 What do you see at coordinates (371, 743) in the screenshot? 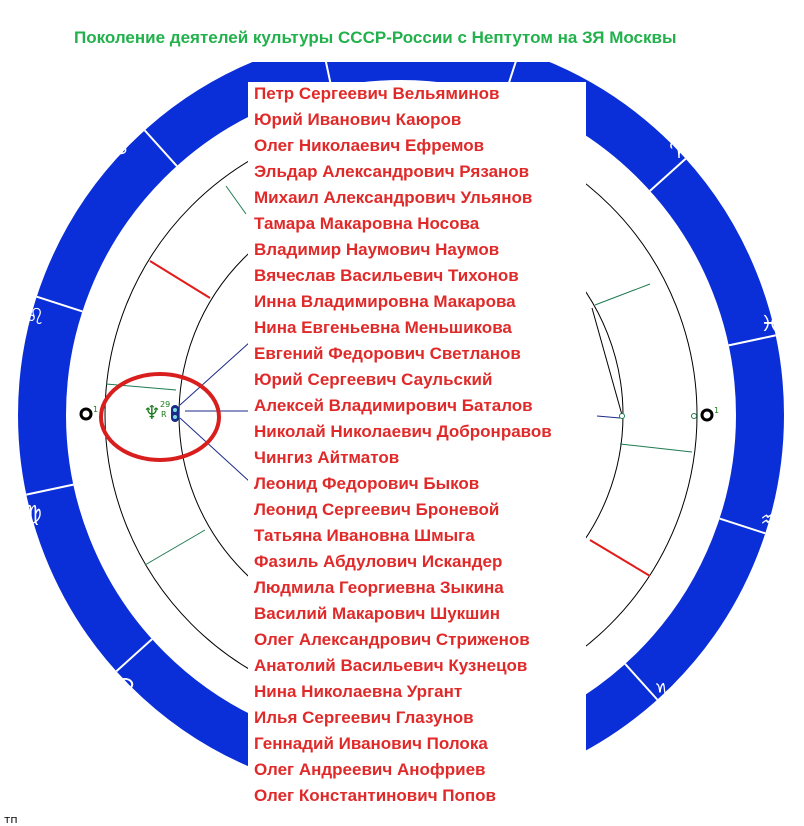
I see `person-name: Геннадий Иванович Полока` at bounding box center [371, 743].